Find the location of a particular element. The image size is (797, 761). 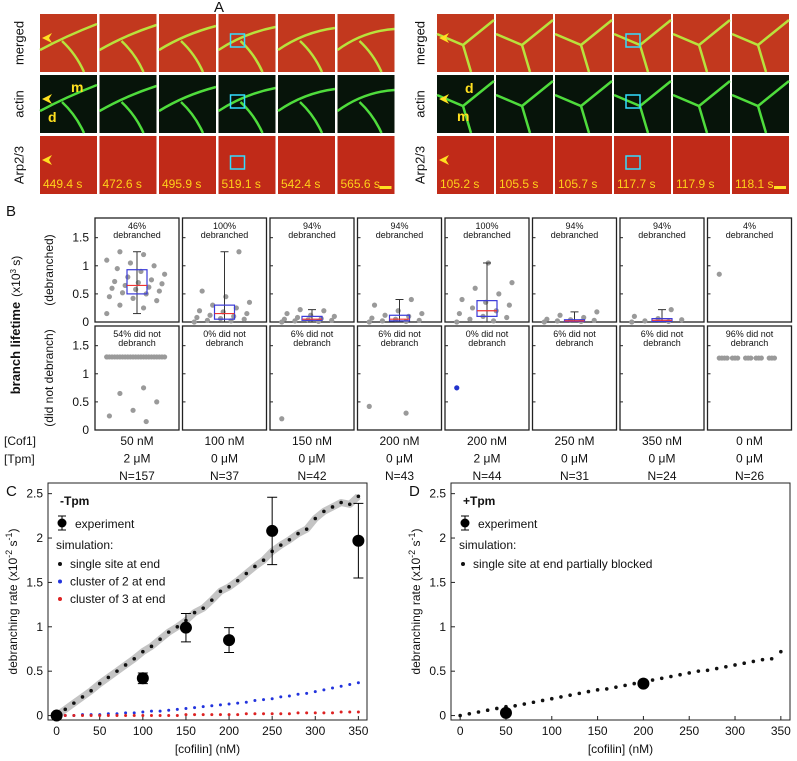

timestamp: 118.1 s is located at coordinates (754, 184).